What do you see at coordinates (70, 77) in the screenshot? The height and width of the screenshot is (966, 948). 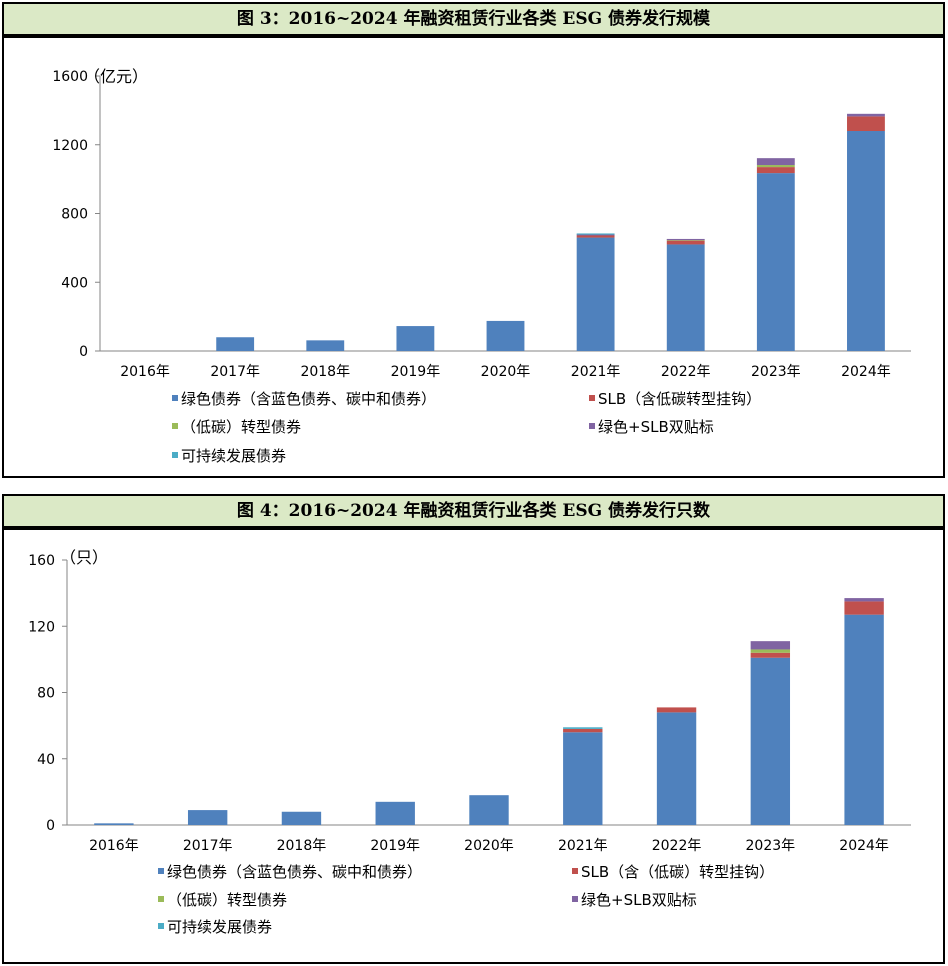 I see `y-tick-label: 1600` at bounding box center [70, 77].